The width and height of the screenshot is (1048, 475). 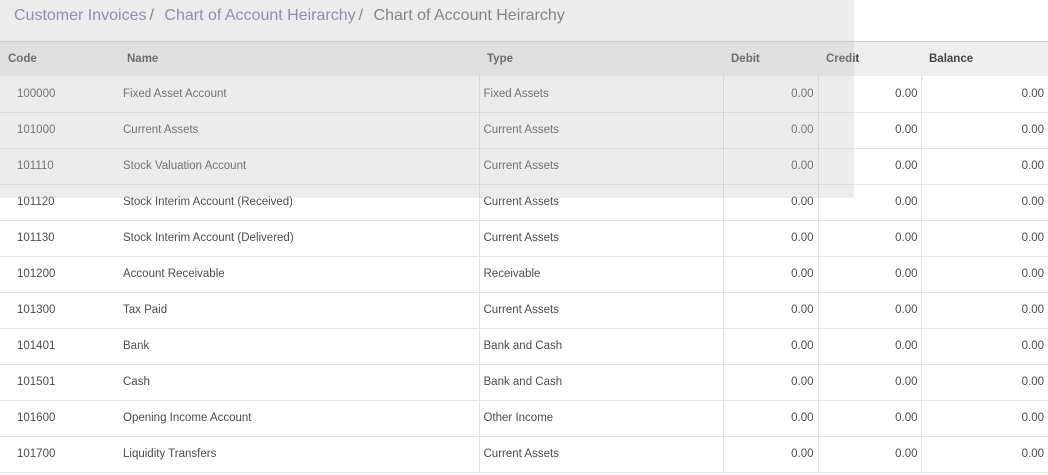 I want to click on cell-code: 101401, so click(x=36, y=346).